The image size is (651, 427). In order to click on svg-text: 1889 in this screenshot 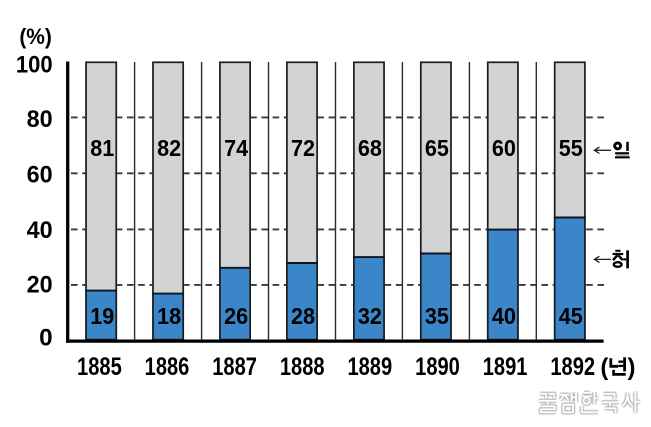, I will do `click(369, 367)`.